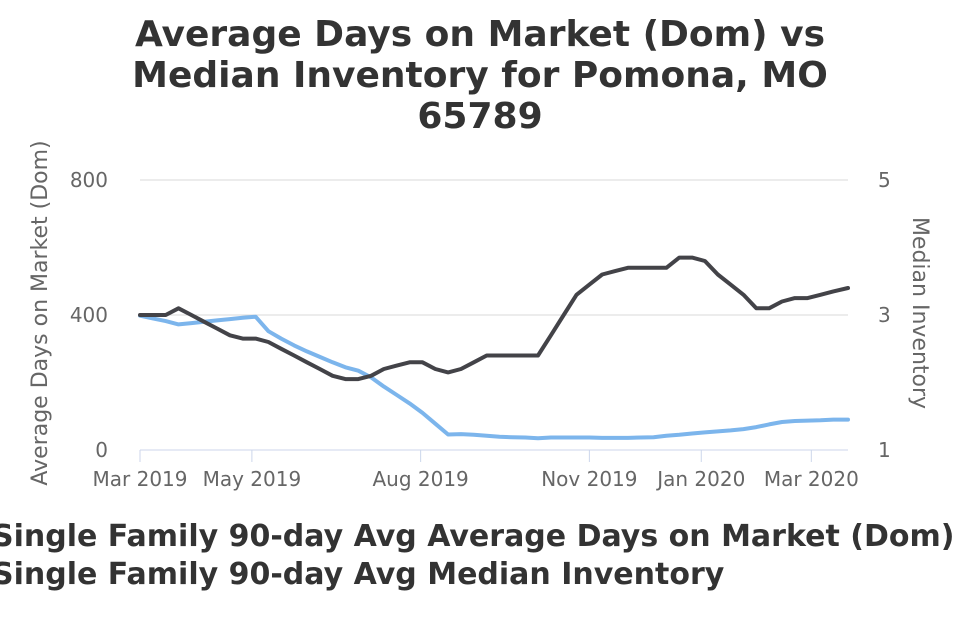 Image resolution: width=960 pixels, height=640 pixels. Describe the element at coordinates (89, 180) in the screenshot. I see `y-left-tick-label: 800` at that location.